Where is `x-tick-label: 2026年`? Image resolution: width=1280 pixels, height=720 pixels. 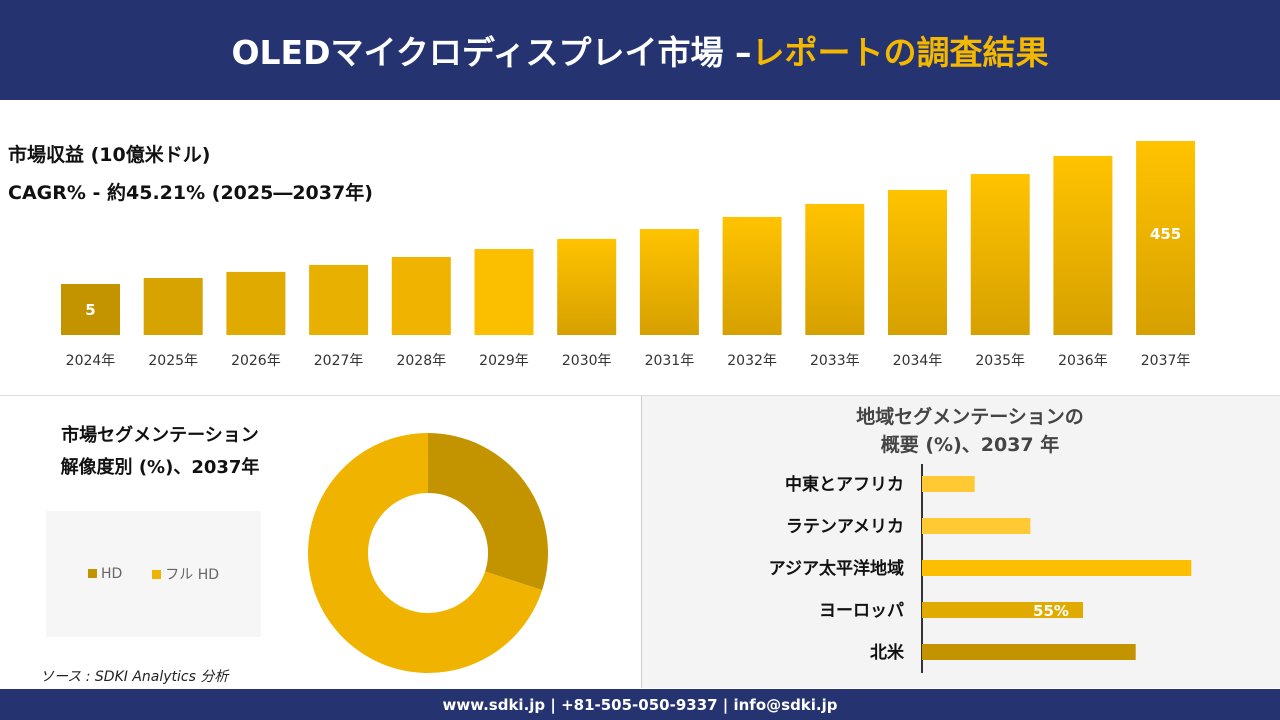
x-tick-label: 2026年 is located at coordinates (256, 361).